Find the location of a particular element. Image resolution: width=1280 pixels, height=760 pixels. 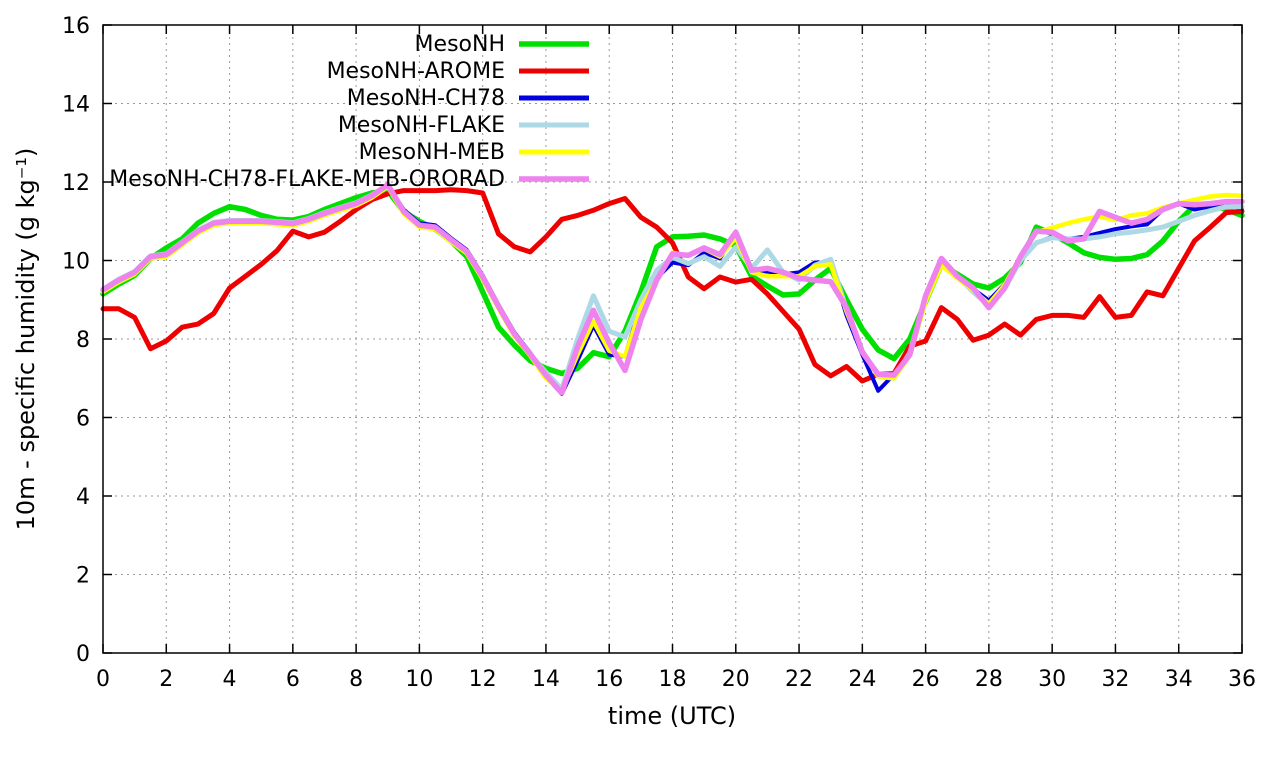

y-tick-label: 10 is located at coordinates (76, 262).